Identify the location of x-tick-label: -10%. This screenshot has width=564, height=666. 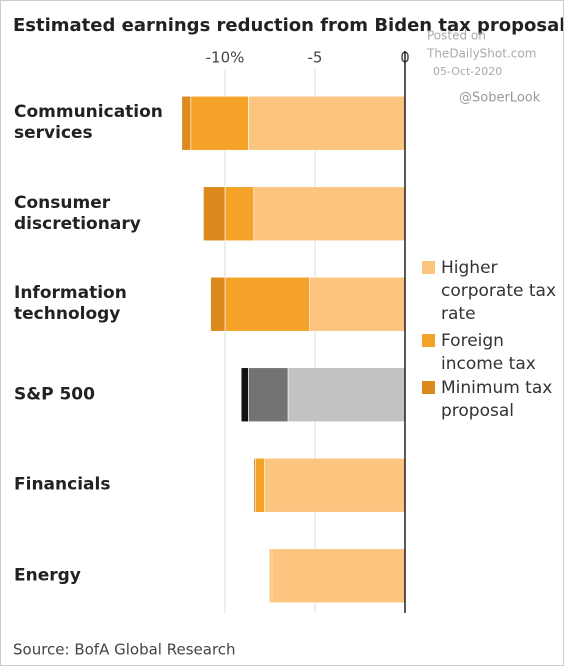
(225, 58).